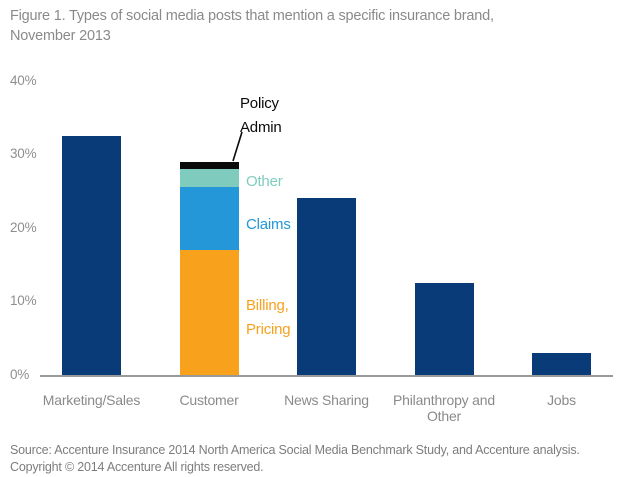 Image resolution: width=623 pixels, height=477 pixels. What do you see at coordinates (444, 329) in the screenshot?
I see `bar-segment-philanthropy-and-other-philanthropy-and-other` at bounding box center [444, 329].